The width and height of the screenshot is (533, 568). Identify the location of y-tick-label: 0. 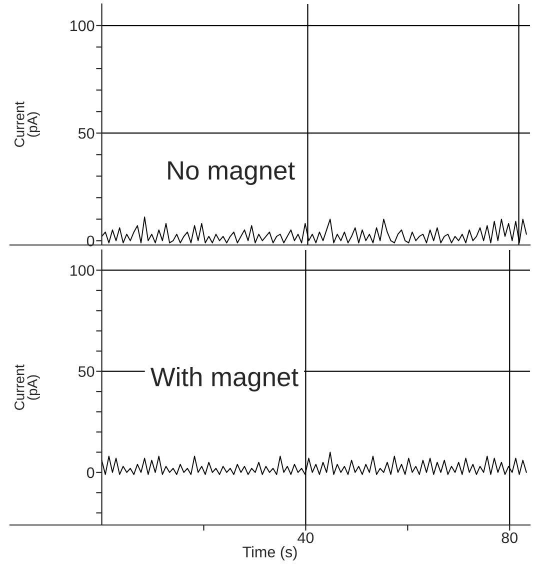
(90, 472).